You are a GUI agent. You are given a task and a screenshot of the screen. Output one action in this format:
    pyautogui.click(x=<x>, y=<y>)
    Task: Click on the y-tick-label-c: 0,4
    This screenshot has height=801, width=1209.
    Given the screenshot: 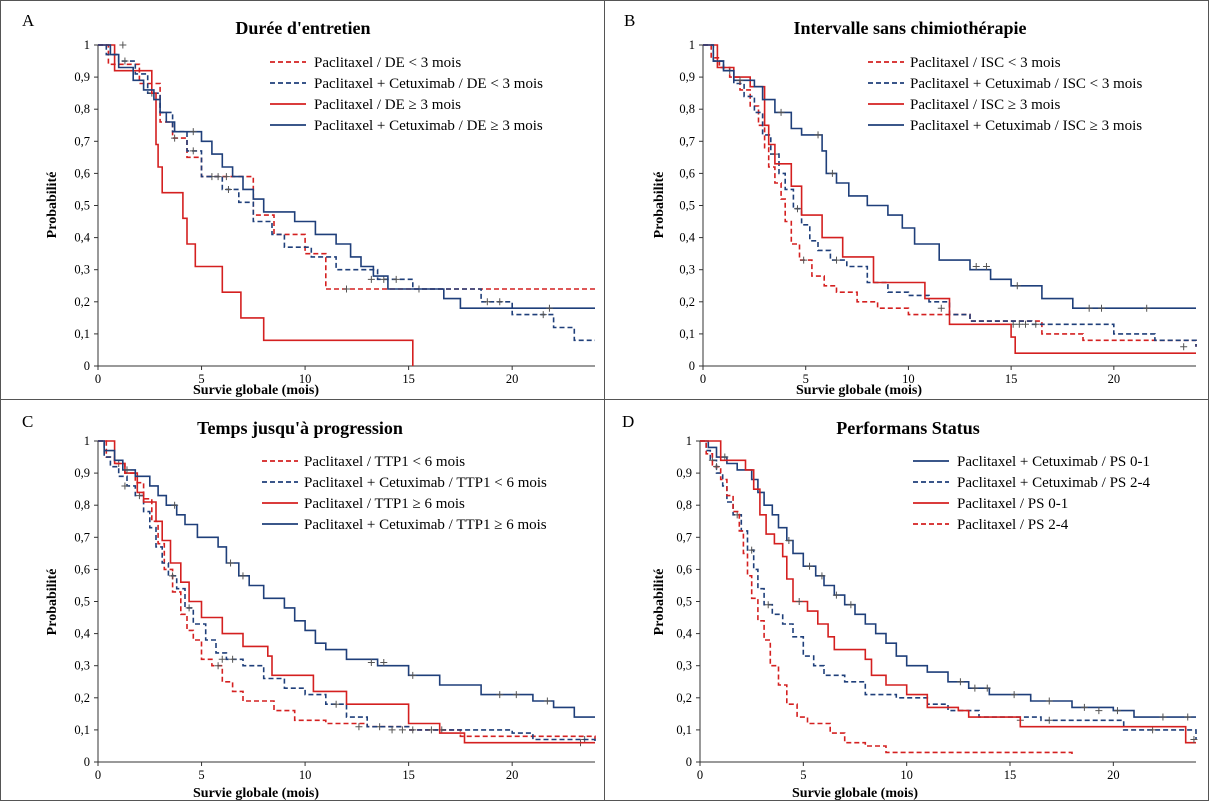 What is the action you would take?
    pyautogui.click(x=82, y=634)
    